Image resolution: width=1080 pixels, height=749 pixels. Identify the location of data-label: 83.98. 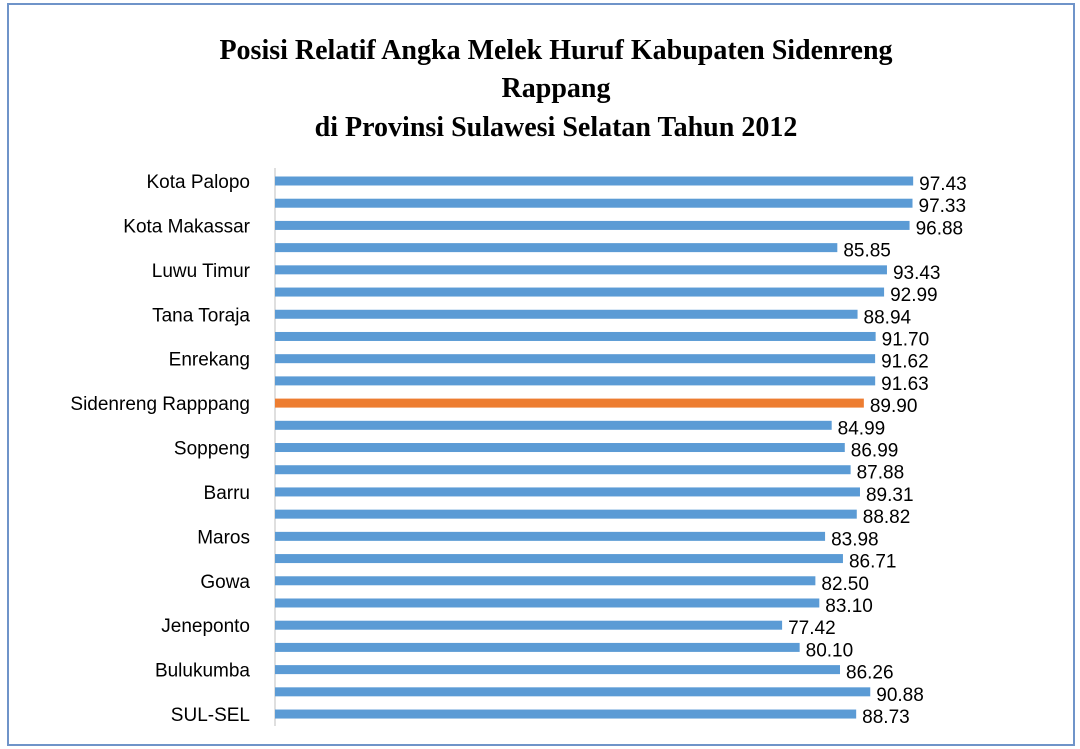
(855, 539).